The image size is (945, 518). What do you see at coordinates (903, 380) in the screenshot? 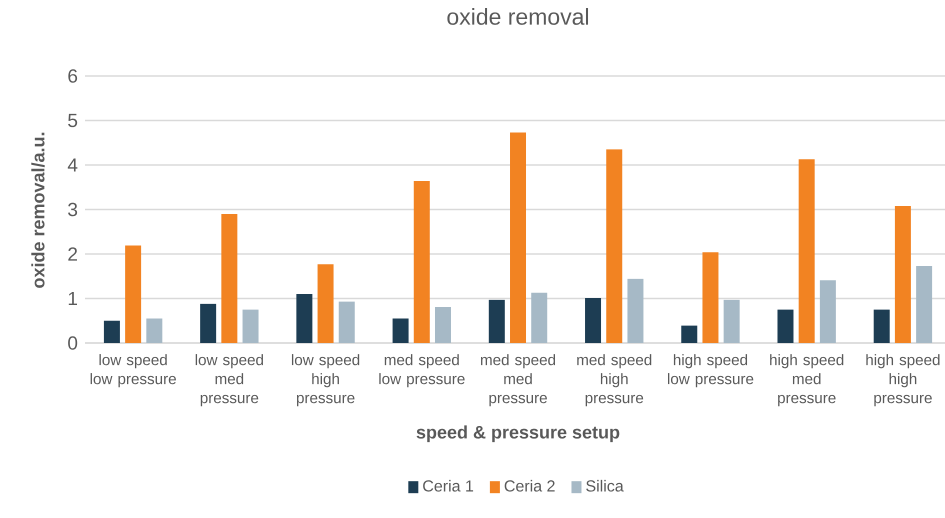
I see `x-tick-label: high speed high pressure` at bounding box center [903, 380].